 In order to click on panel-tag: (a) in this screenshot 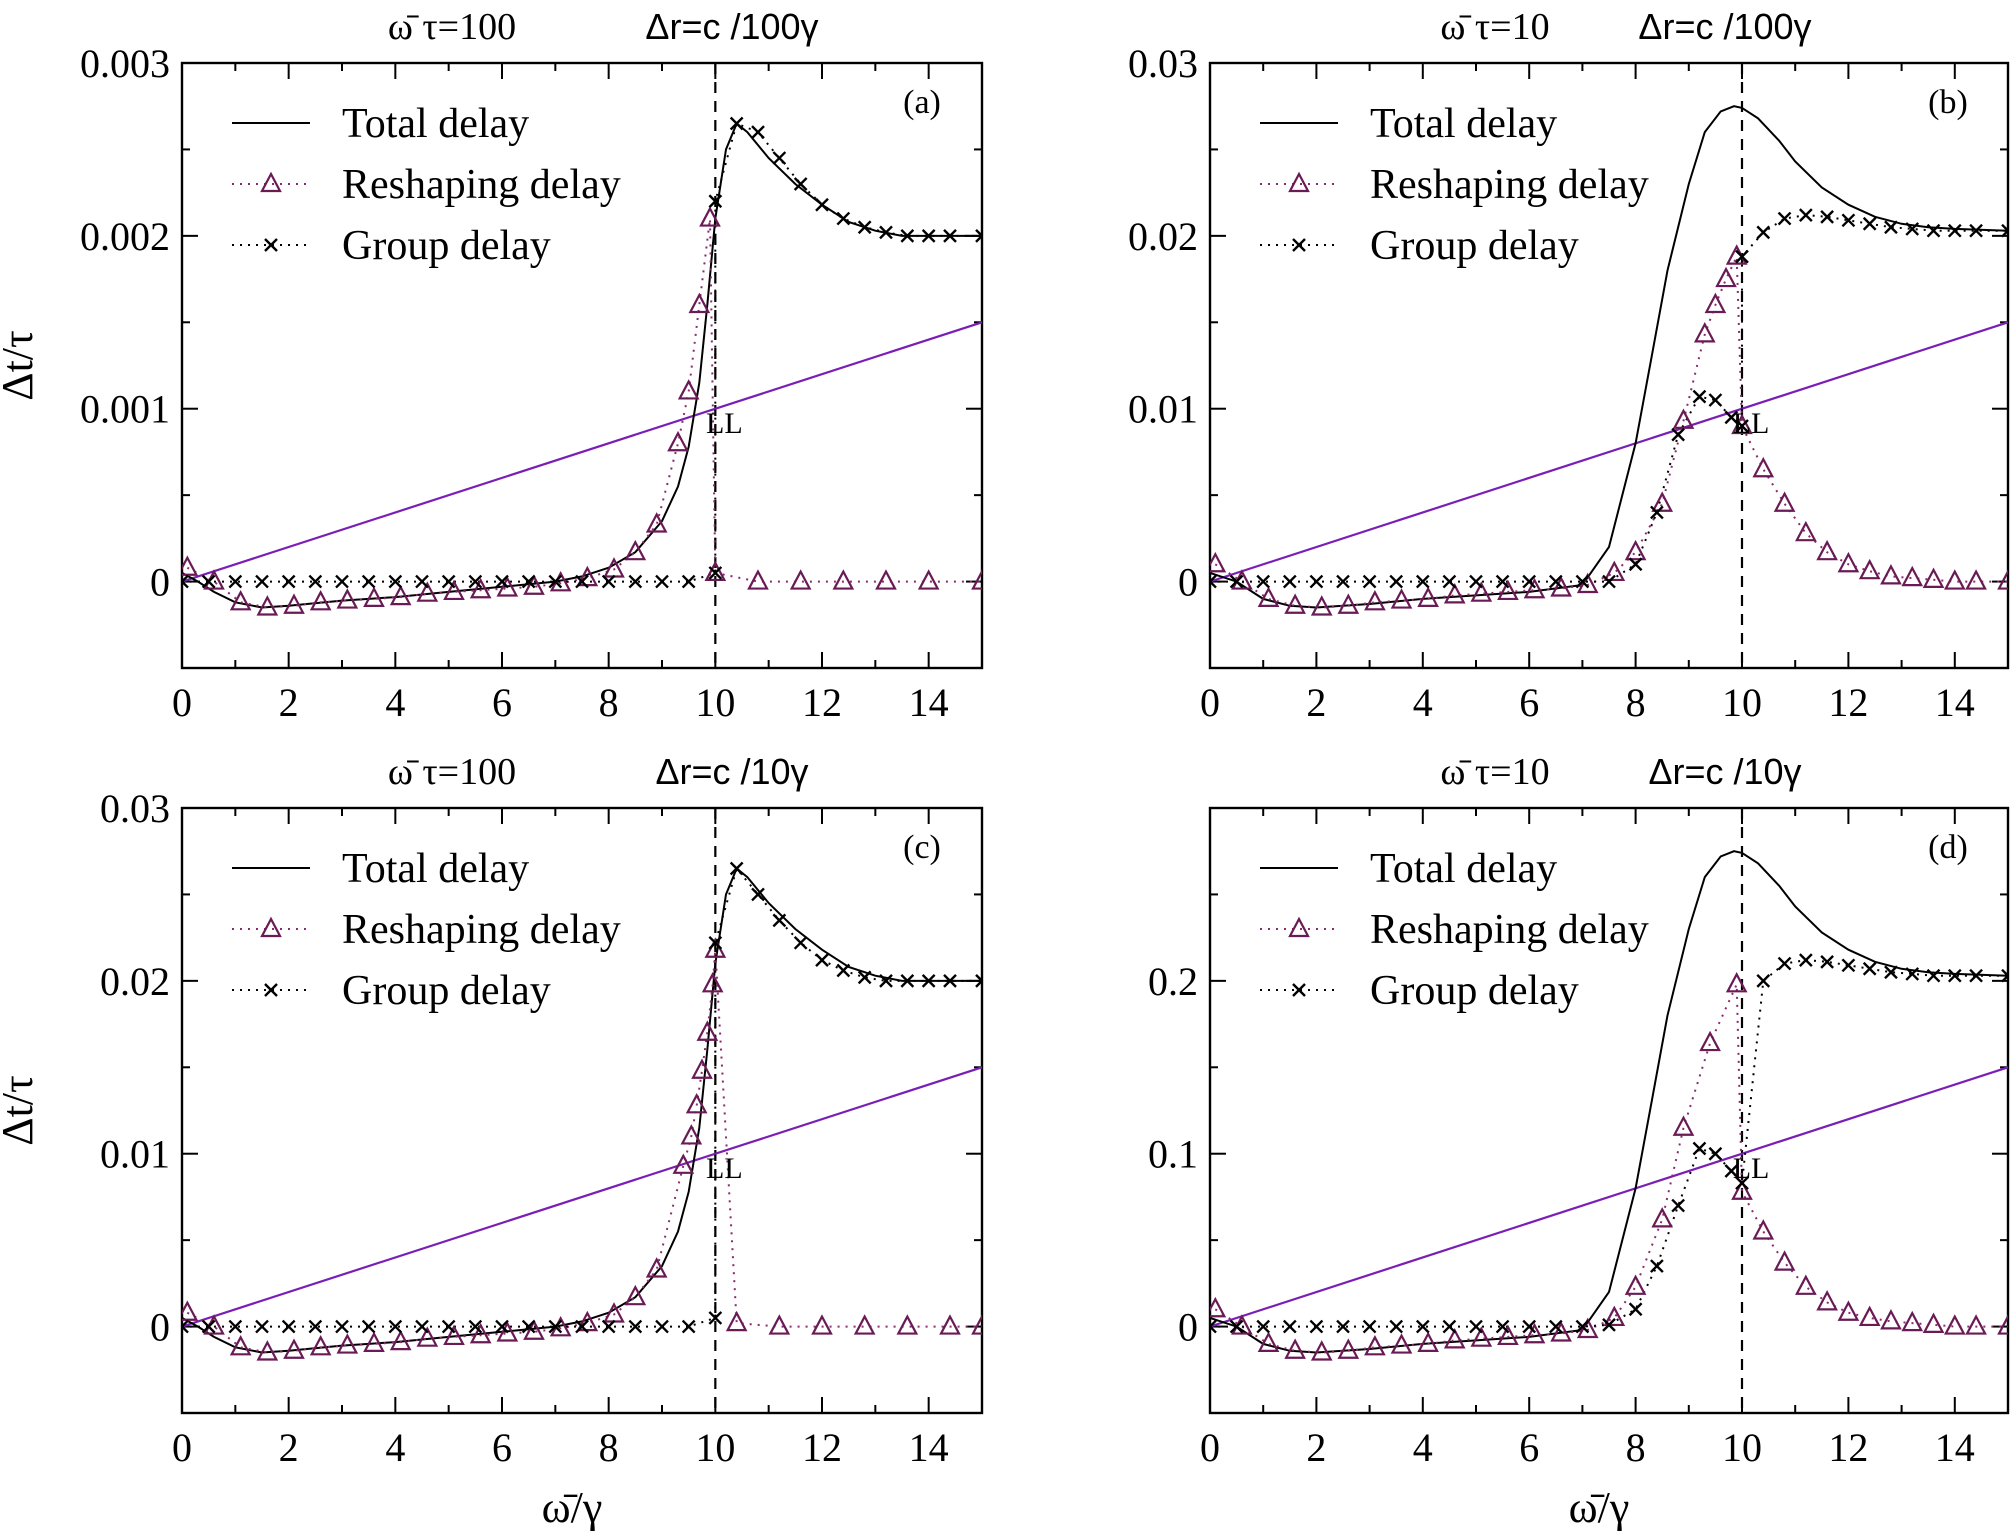, I will do `click(922, 102)`.